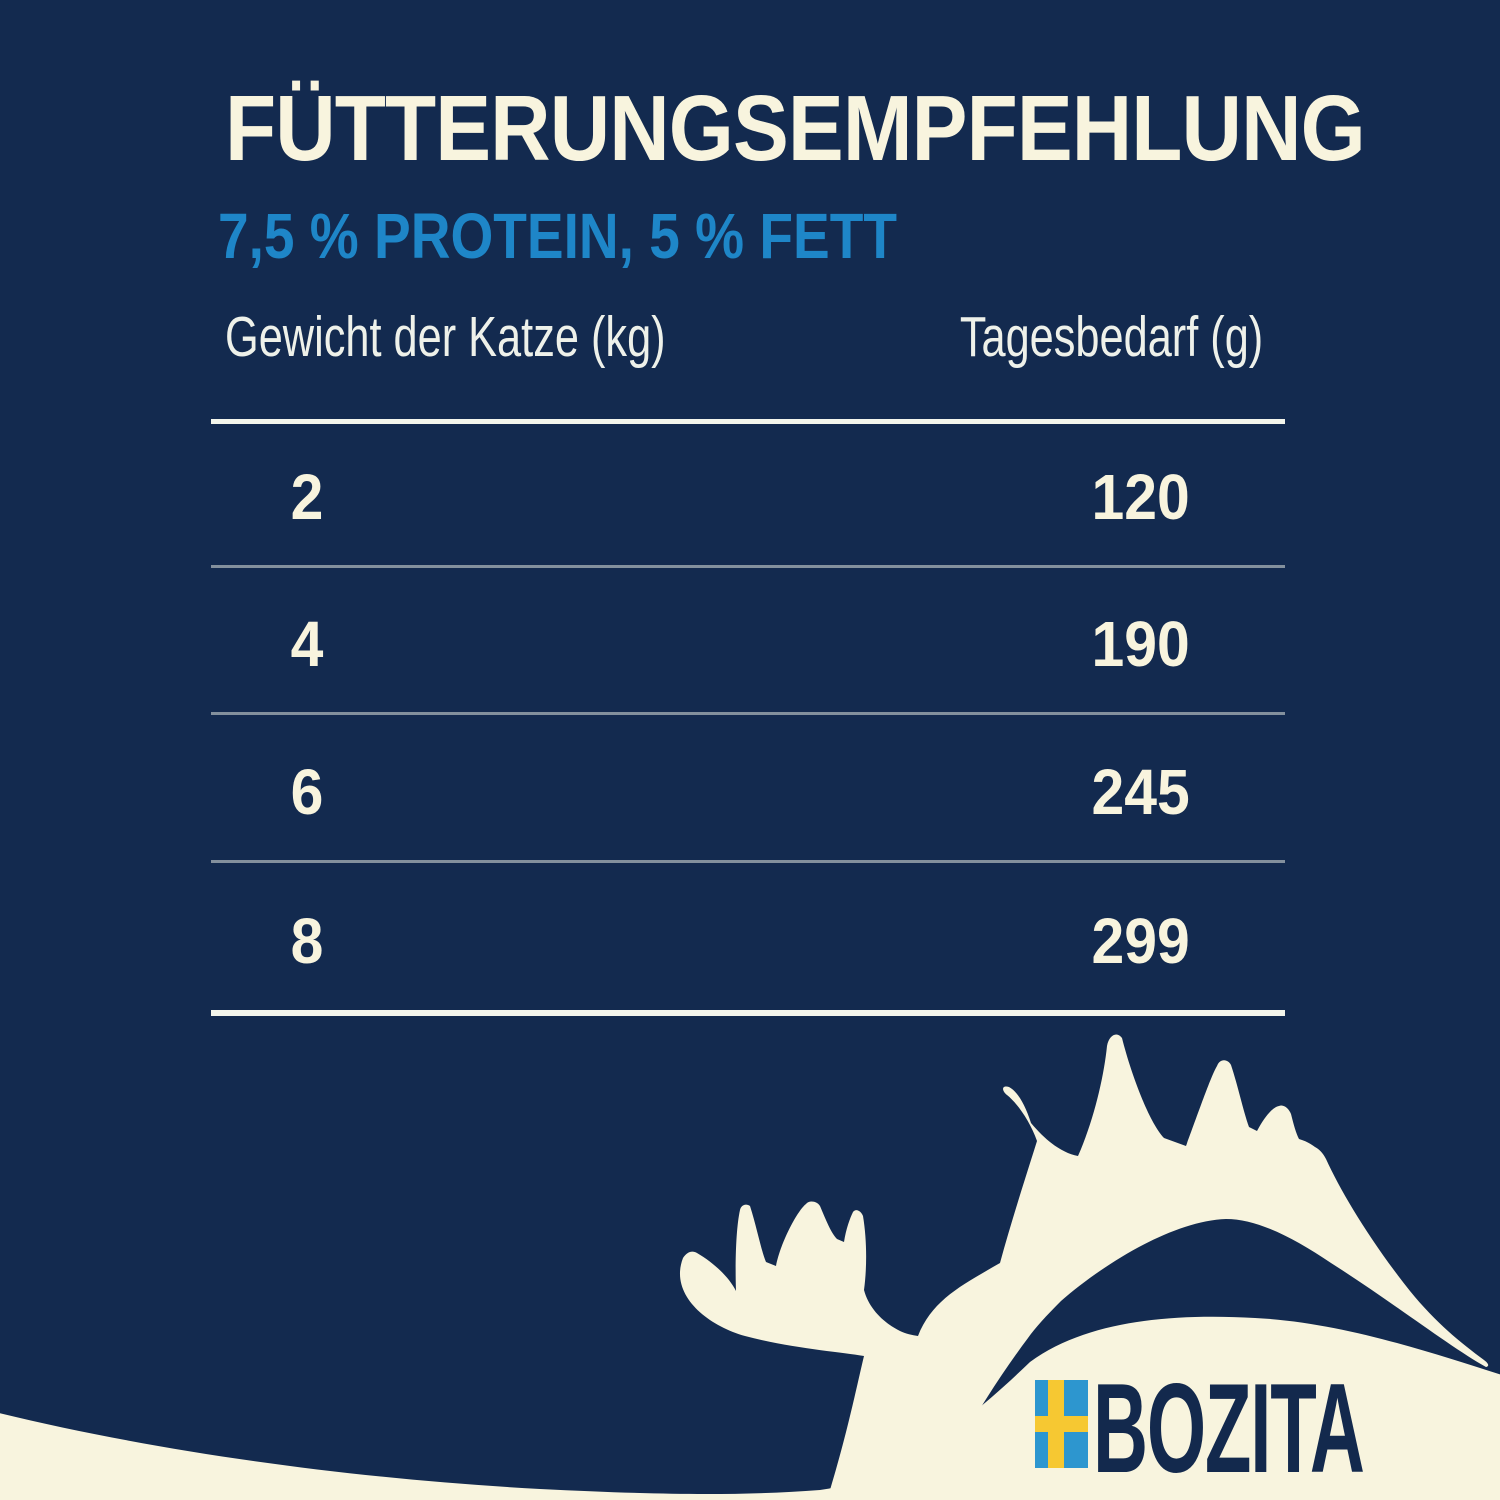 This screenshot has height=1500, width=1500. I want to click on flag-cross-horizontal, so click(1061, 1424).